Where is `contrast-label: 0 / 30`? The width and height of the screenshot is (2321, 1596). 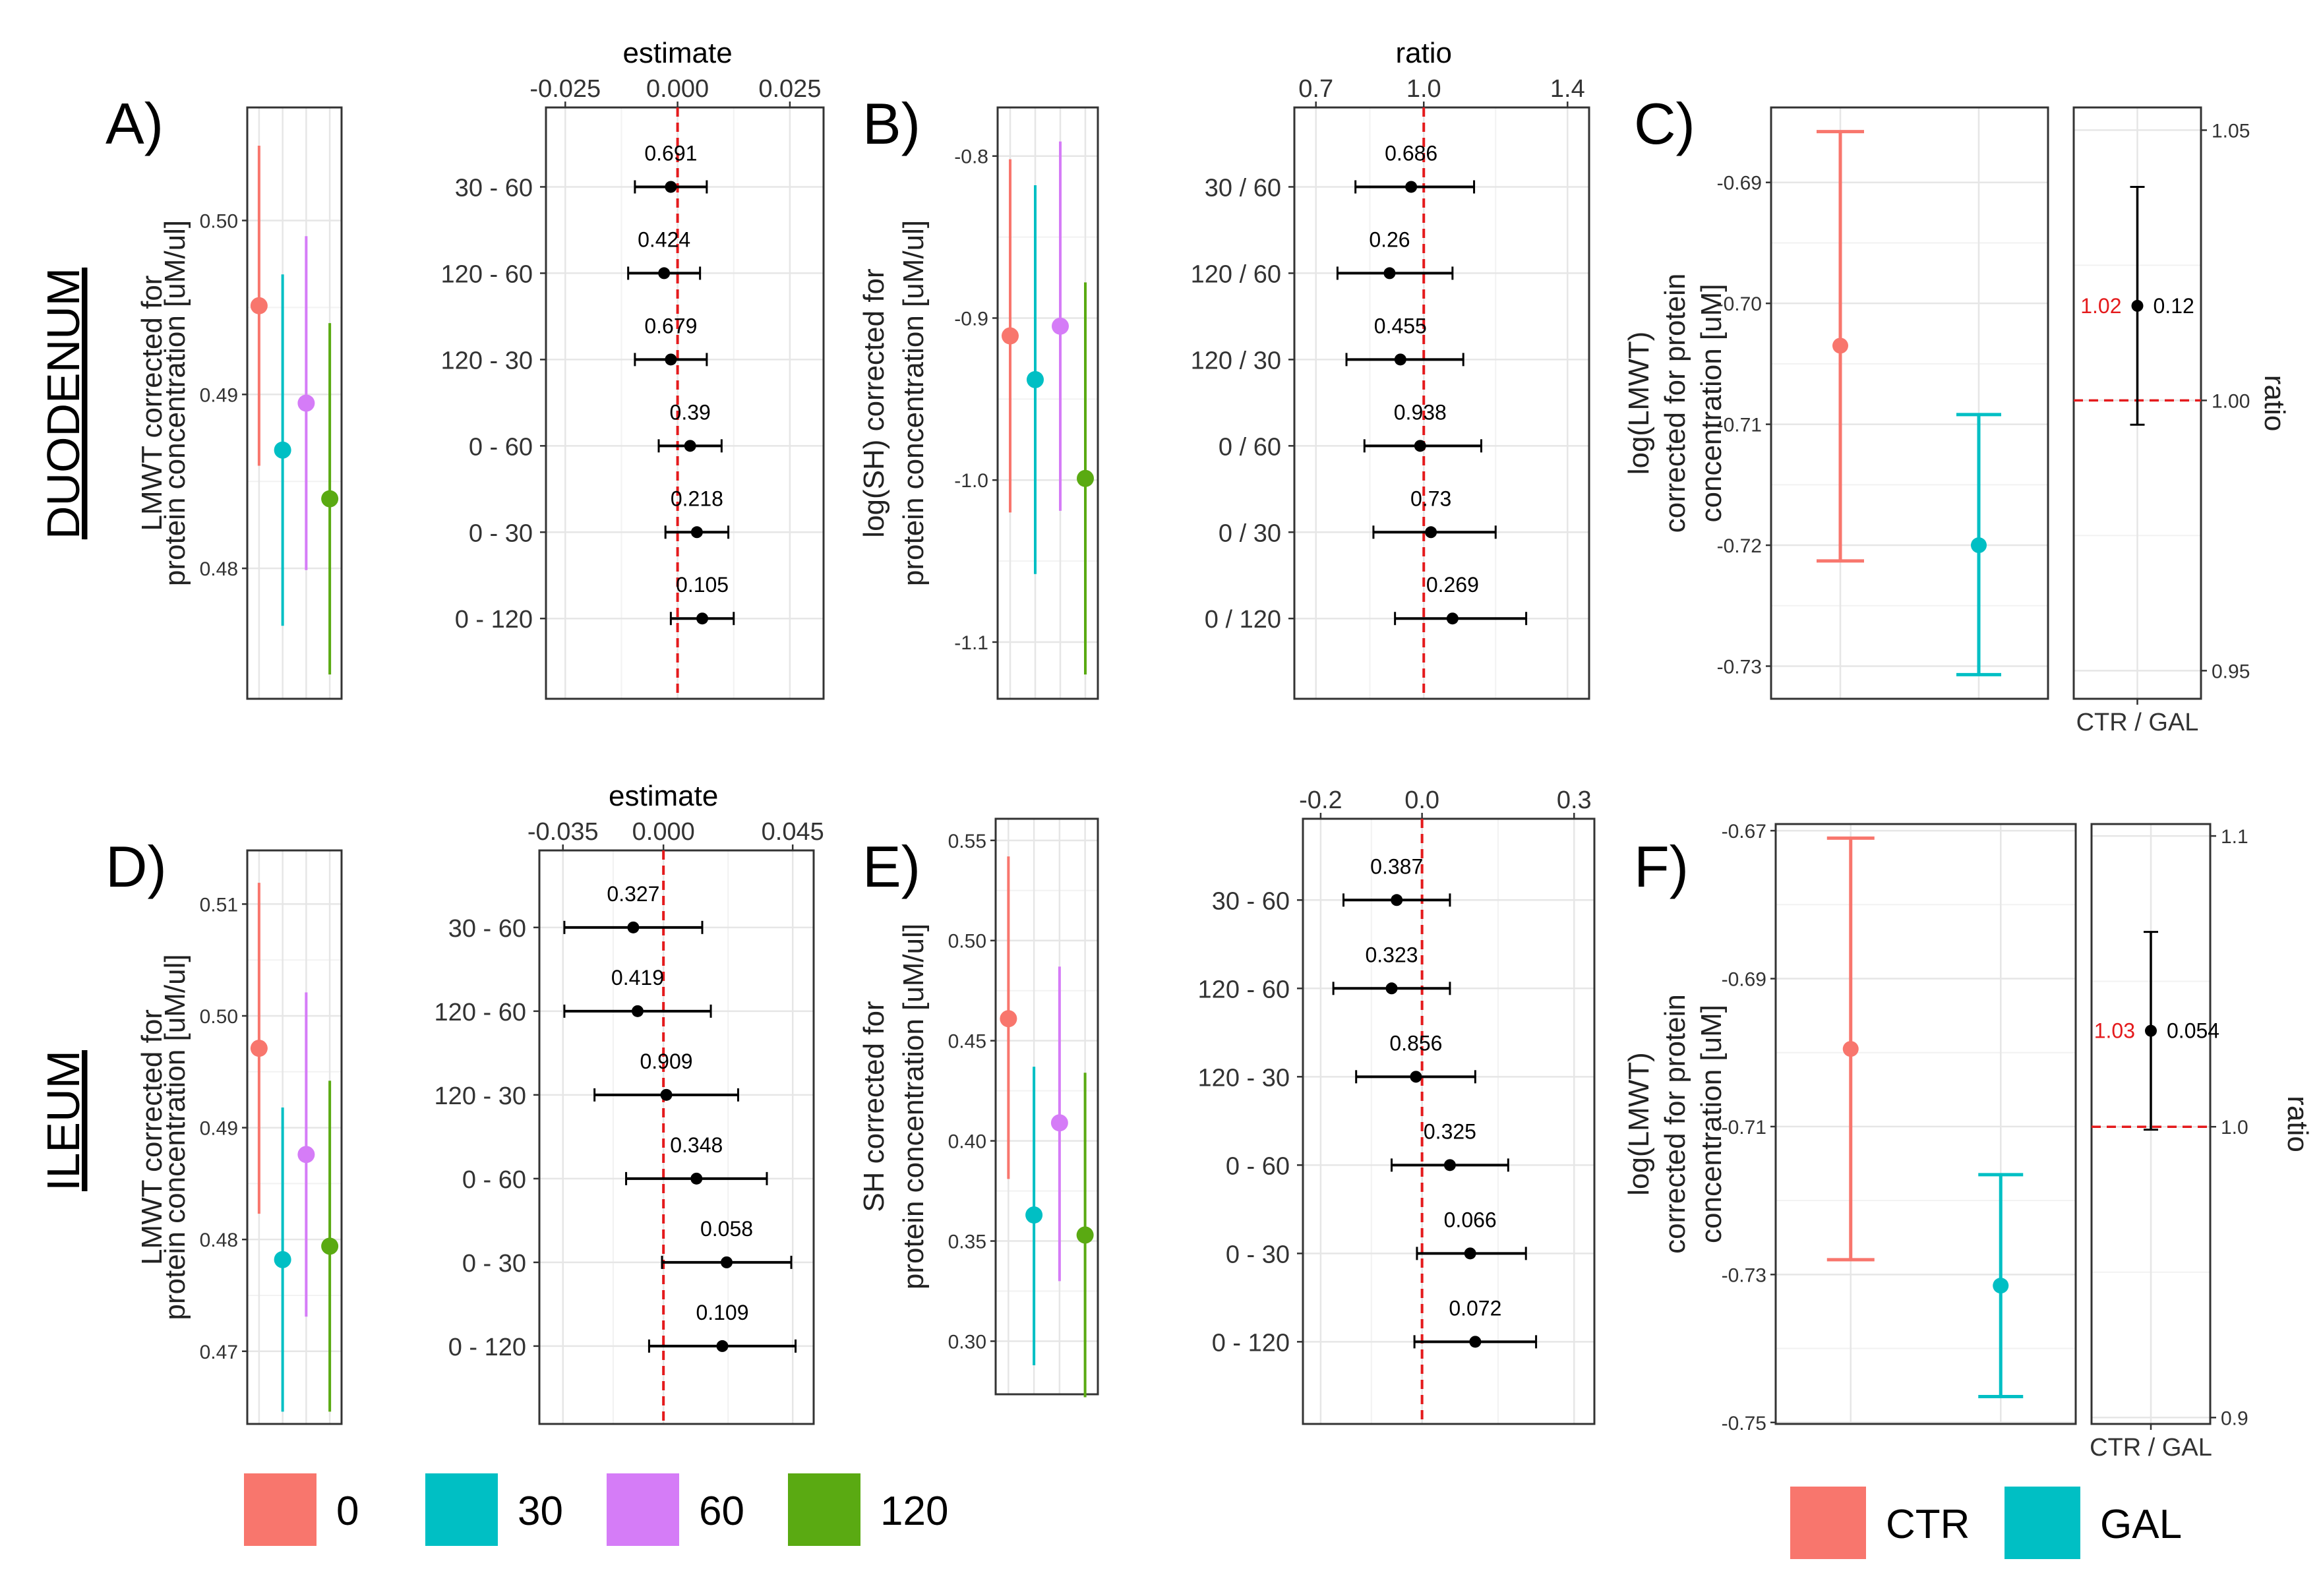
contrast-label: 0 / 30 is located at coordinates (1250, 533).